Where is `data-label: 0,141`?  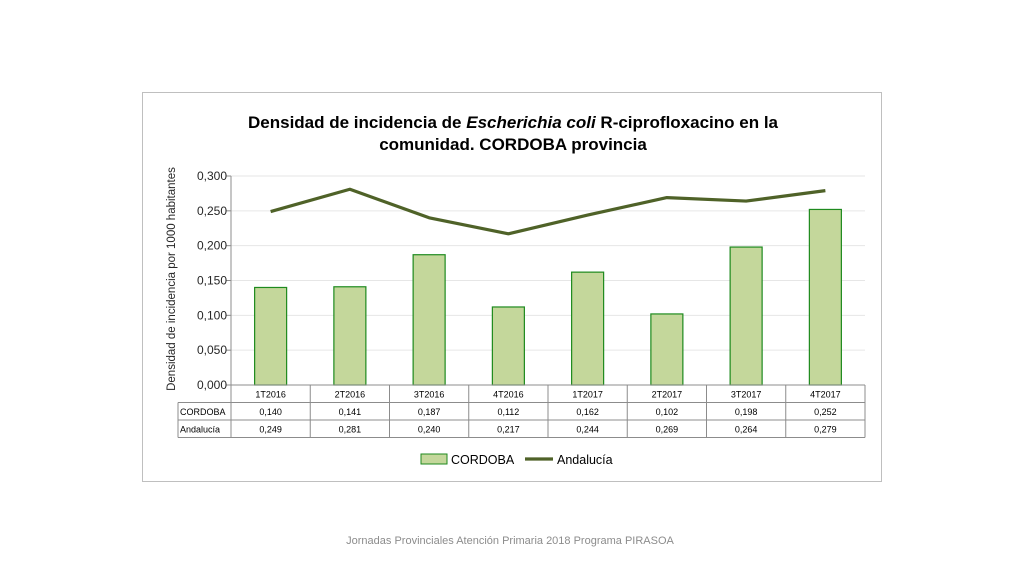 data-label: 0,141 is located at coordinates (350, 412).